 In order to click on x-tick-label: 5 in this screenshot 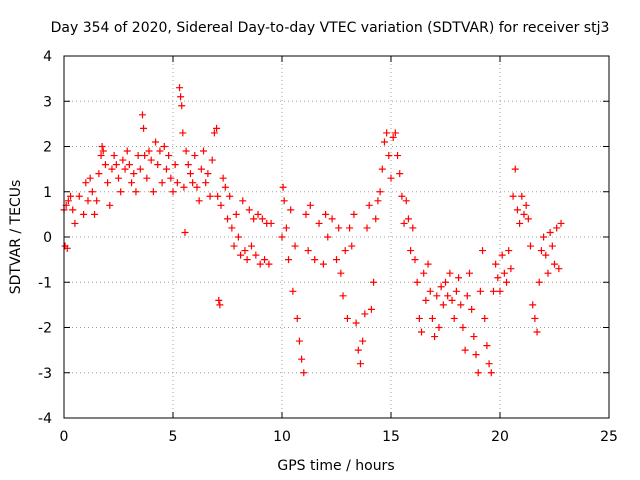, I will do `click(173, 437)`.